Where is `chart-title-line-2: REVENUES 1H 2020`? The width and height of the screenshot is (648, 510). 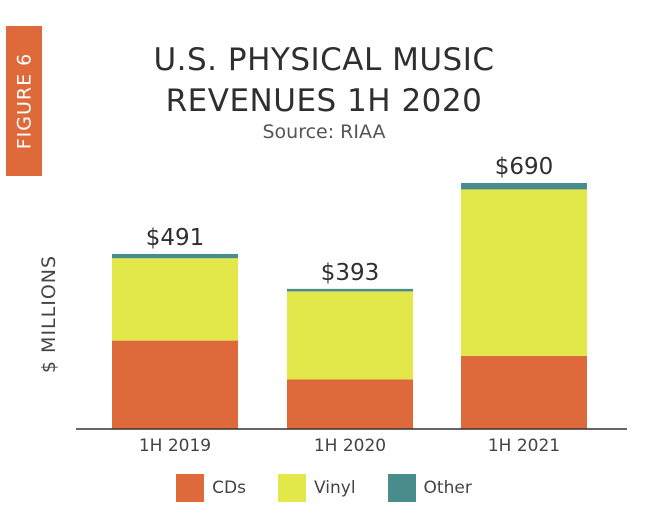 chart-title-line-2: REVENUES 1H 2020 is located at coordinates (324, 101).